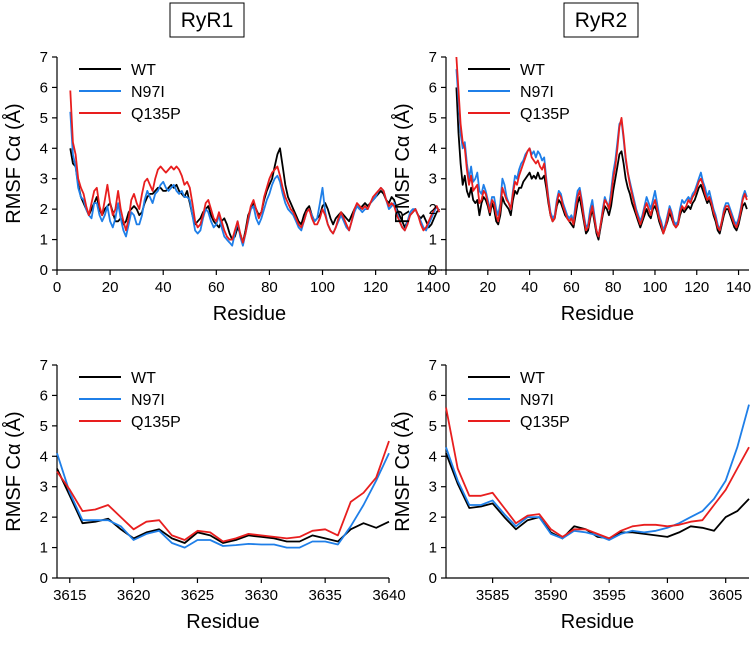 The height and width of the screenshot is (645, 754). Describe the element at coordinates (433, 426) in the screenshot. I see `p3-y-tick-label: 5` at that location.